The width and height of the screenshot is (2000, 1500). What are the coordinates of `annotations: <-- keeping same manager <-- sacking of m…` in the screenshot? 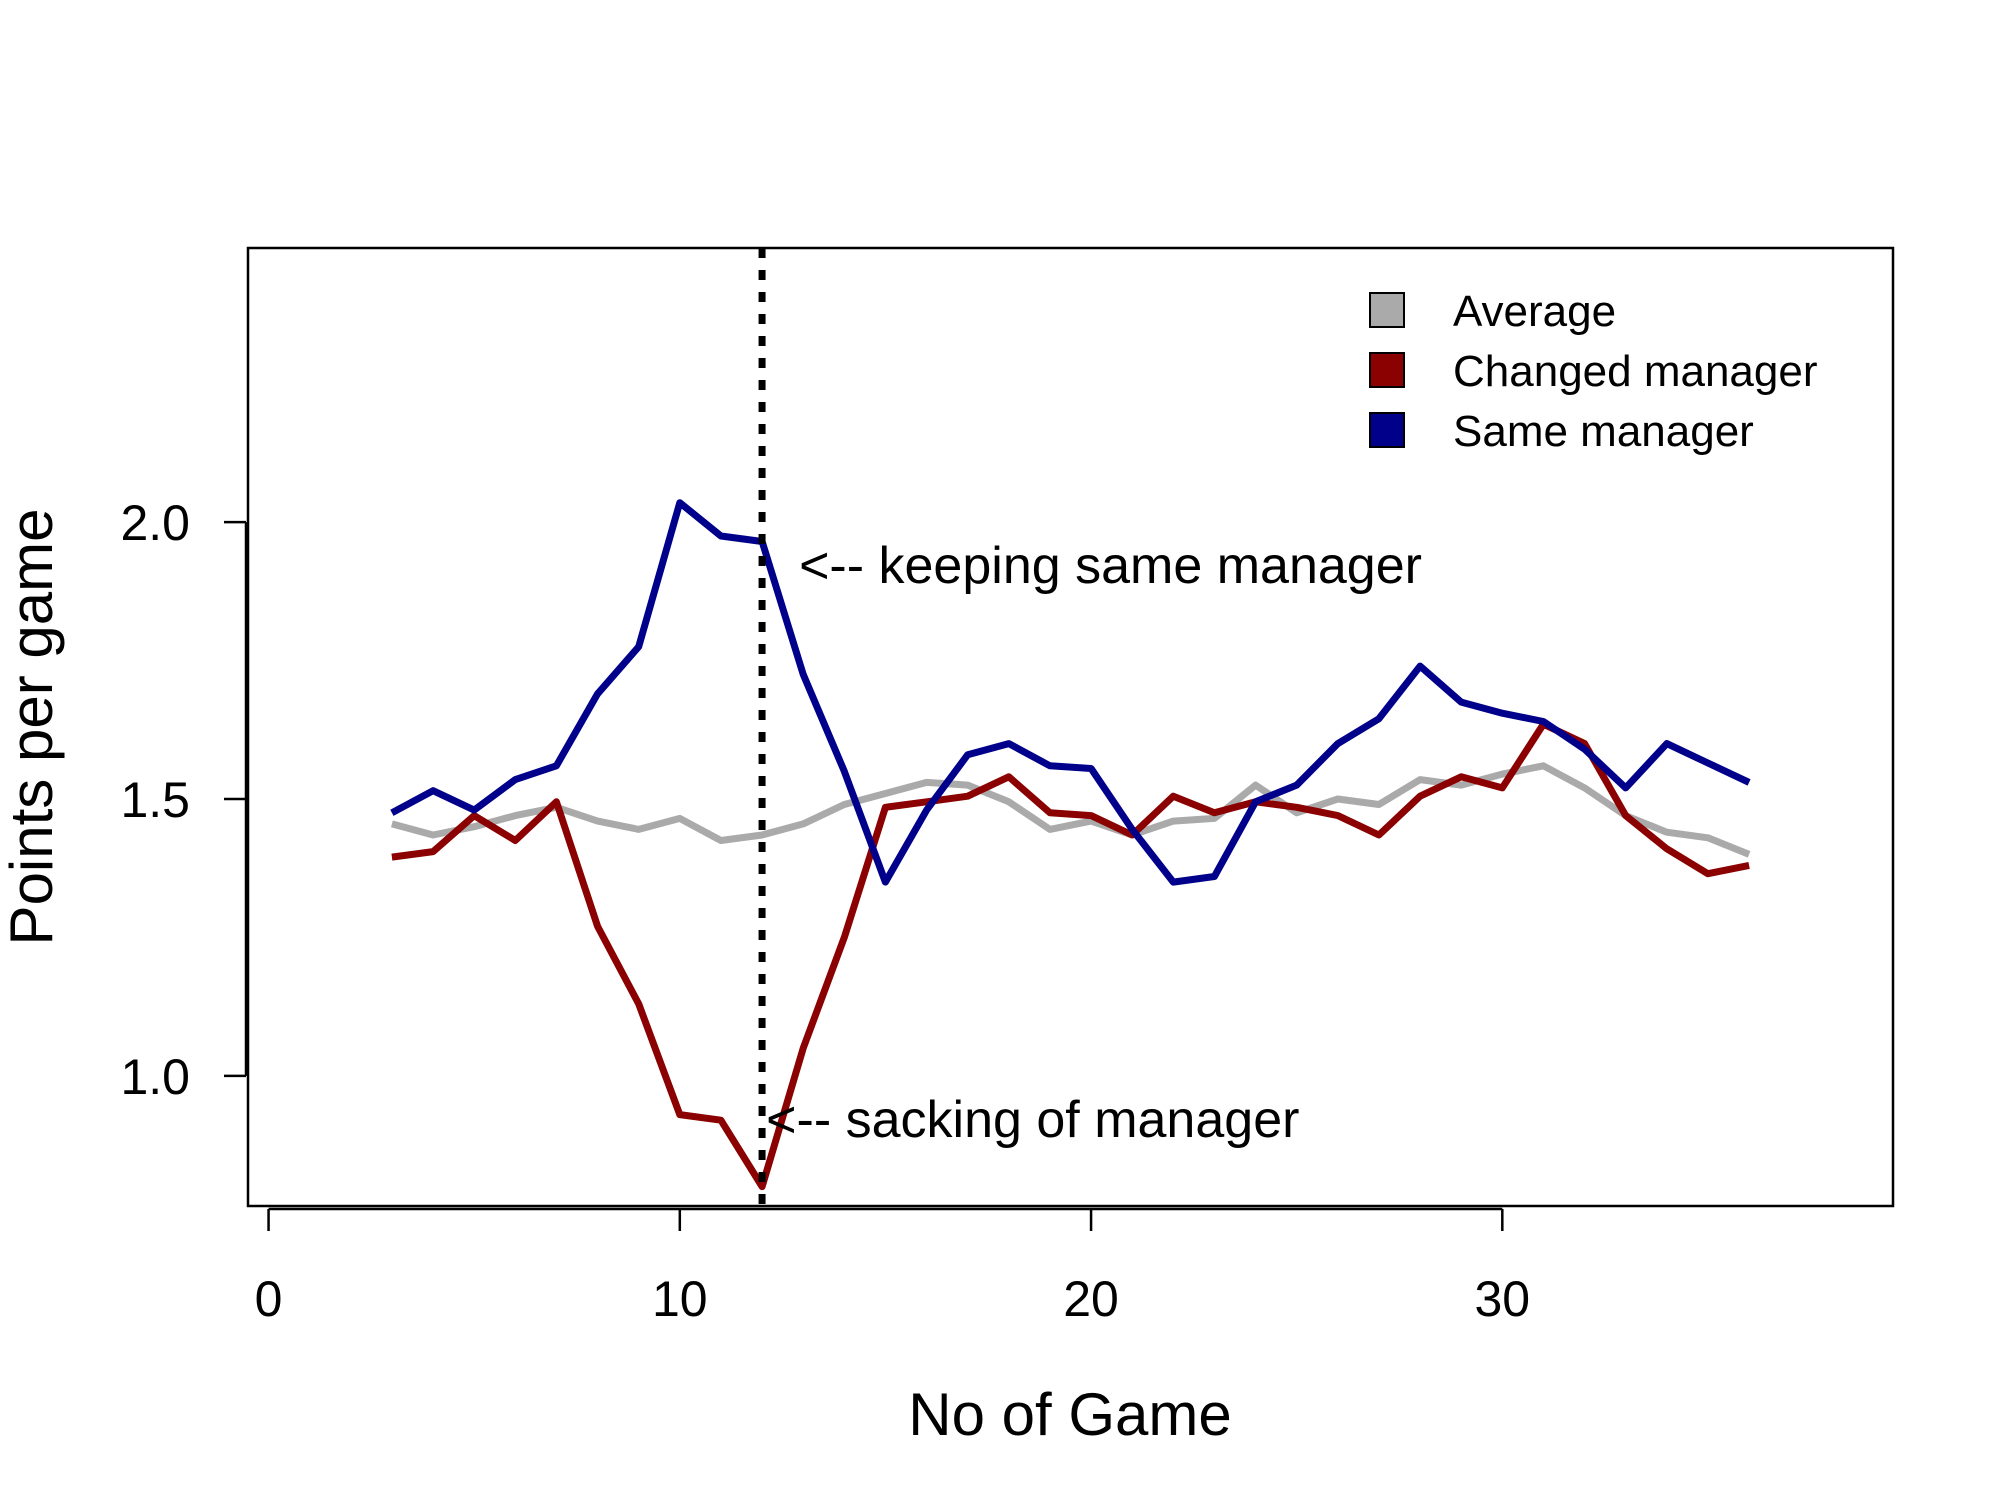 It's located at (1094, 843).